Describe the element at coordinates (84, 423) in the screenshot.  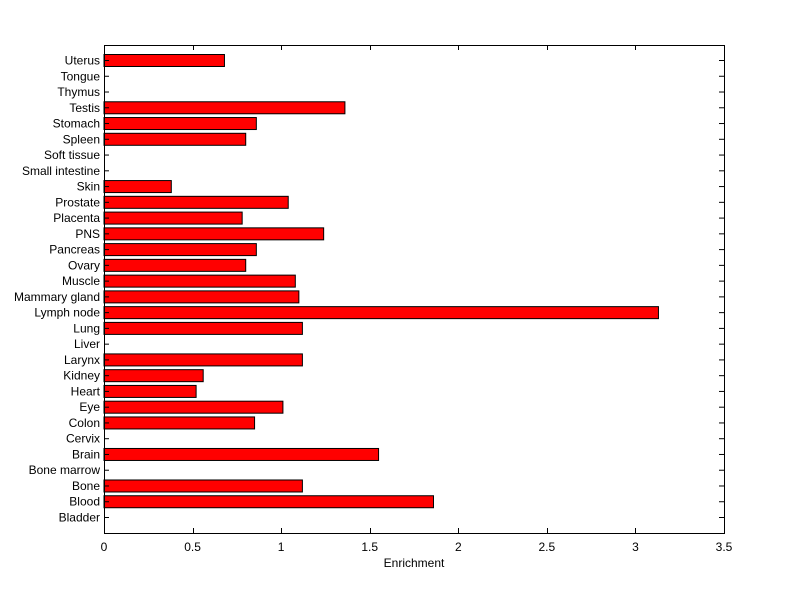
I see `y-tick-label: Colon` at that location.